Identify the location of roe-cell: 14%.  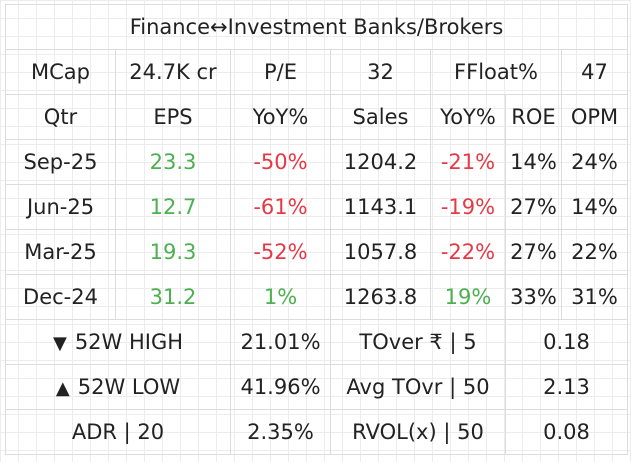
(533, 162).